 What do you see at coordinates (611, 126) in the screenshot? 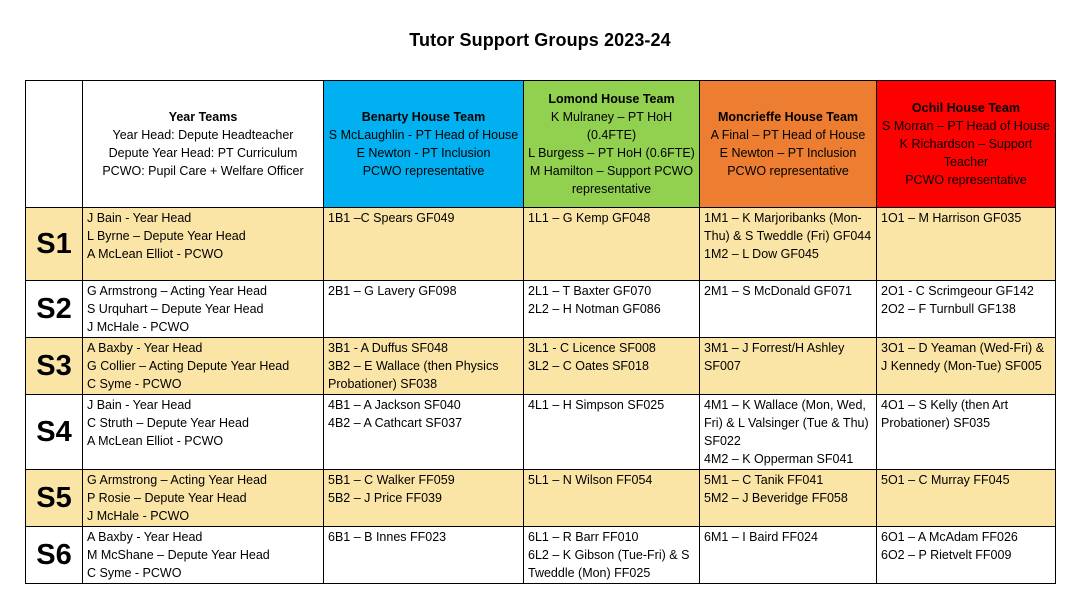
I see `header-line: K Mulraney – PT HoH (0.4FTE)` at bounding box center [611, 126].